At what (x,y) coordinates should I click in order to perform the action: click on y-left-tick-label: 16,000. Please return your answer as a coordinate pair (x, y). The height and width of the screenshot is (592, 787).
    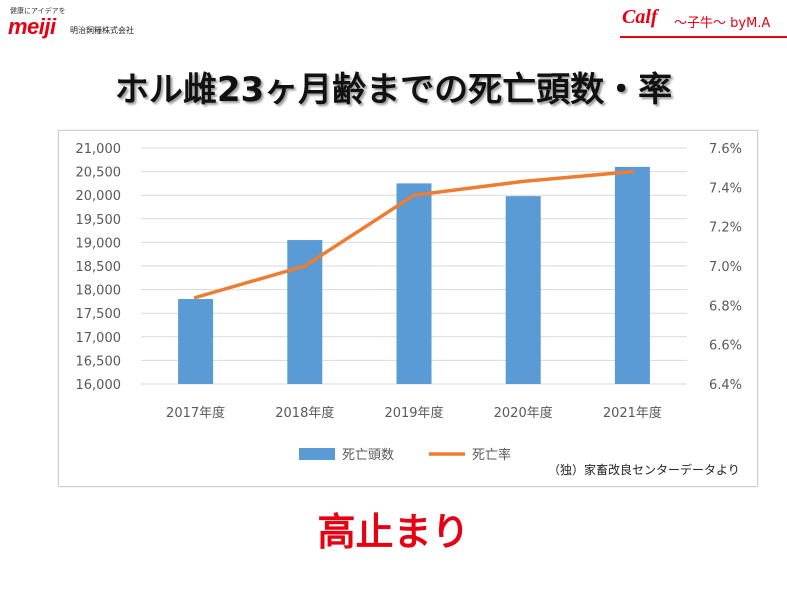
    Looking at the image, I should click on (99, 385).